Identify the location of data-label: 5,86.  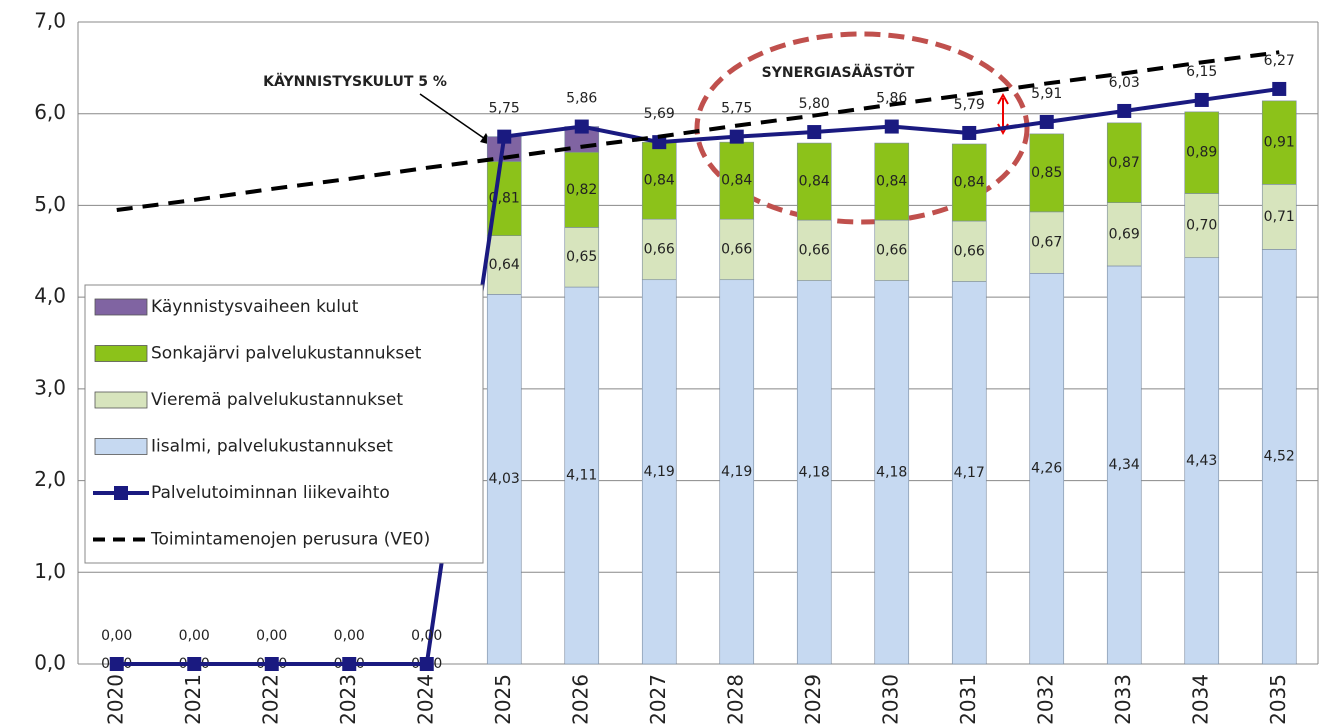
(581, 99).